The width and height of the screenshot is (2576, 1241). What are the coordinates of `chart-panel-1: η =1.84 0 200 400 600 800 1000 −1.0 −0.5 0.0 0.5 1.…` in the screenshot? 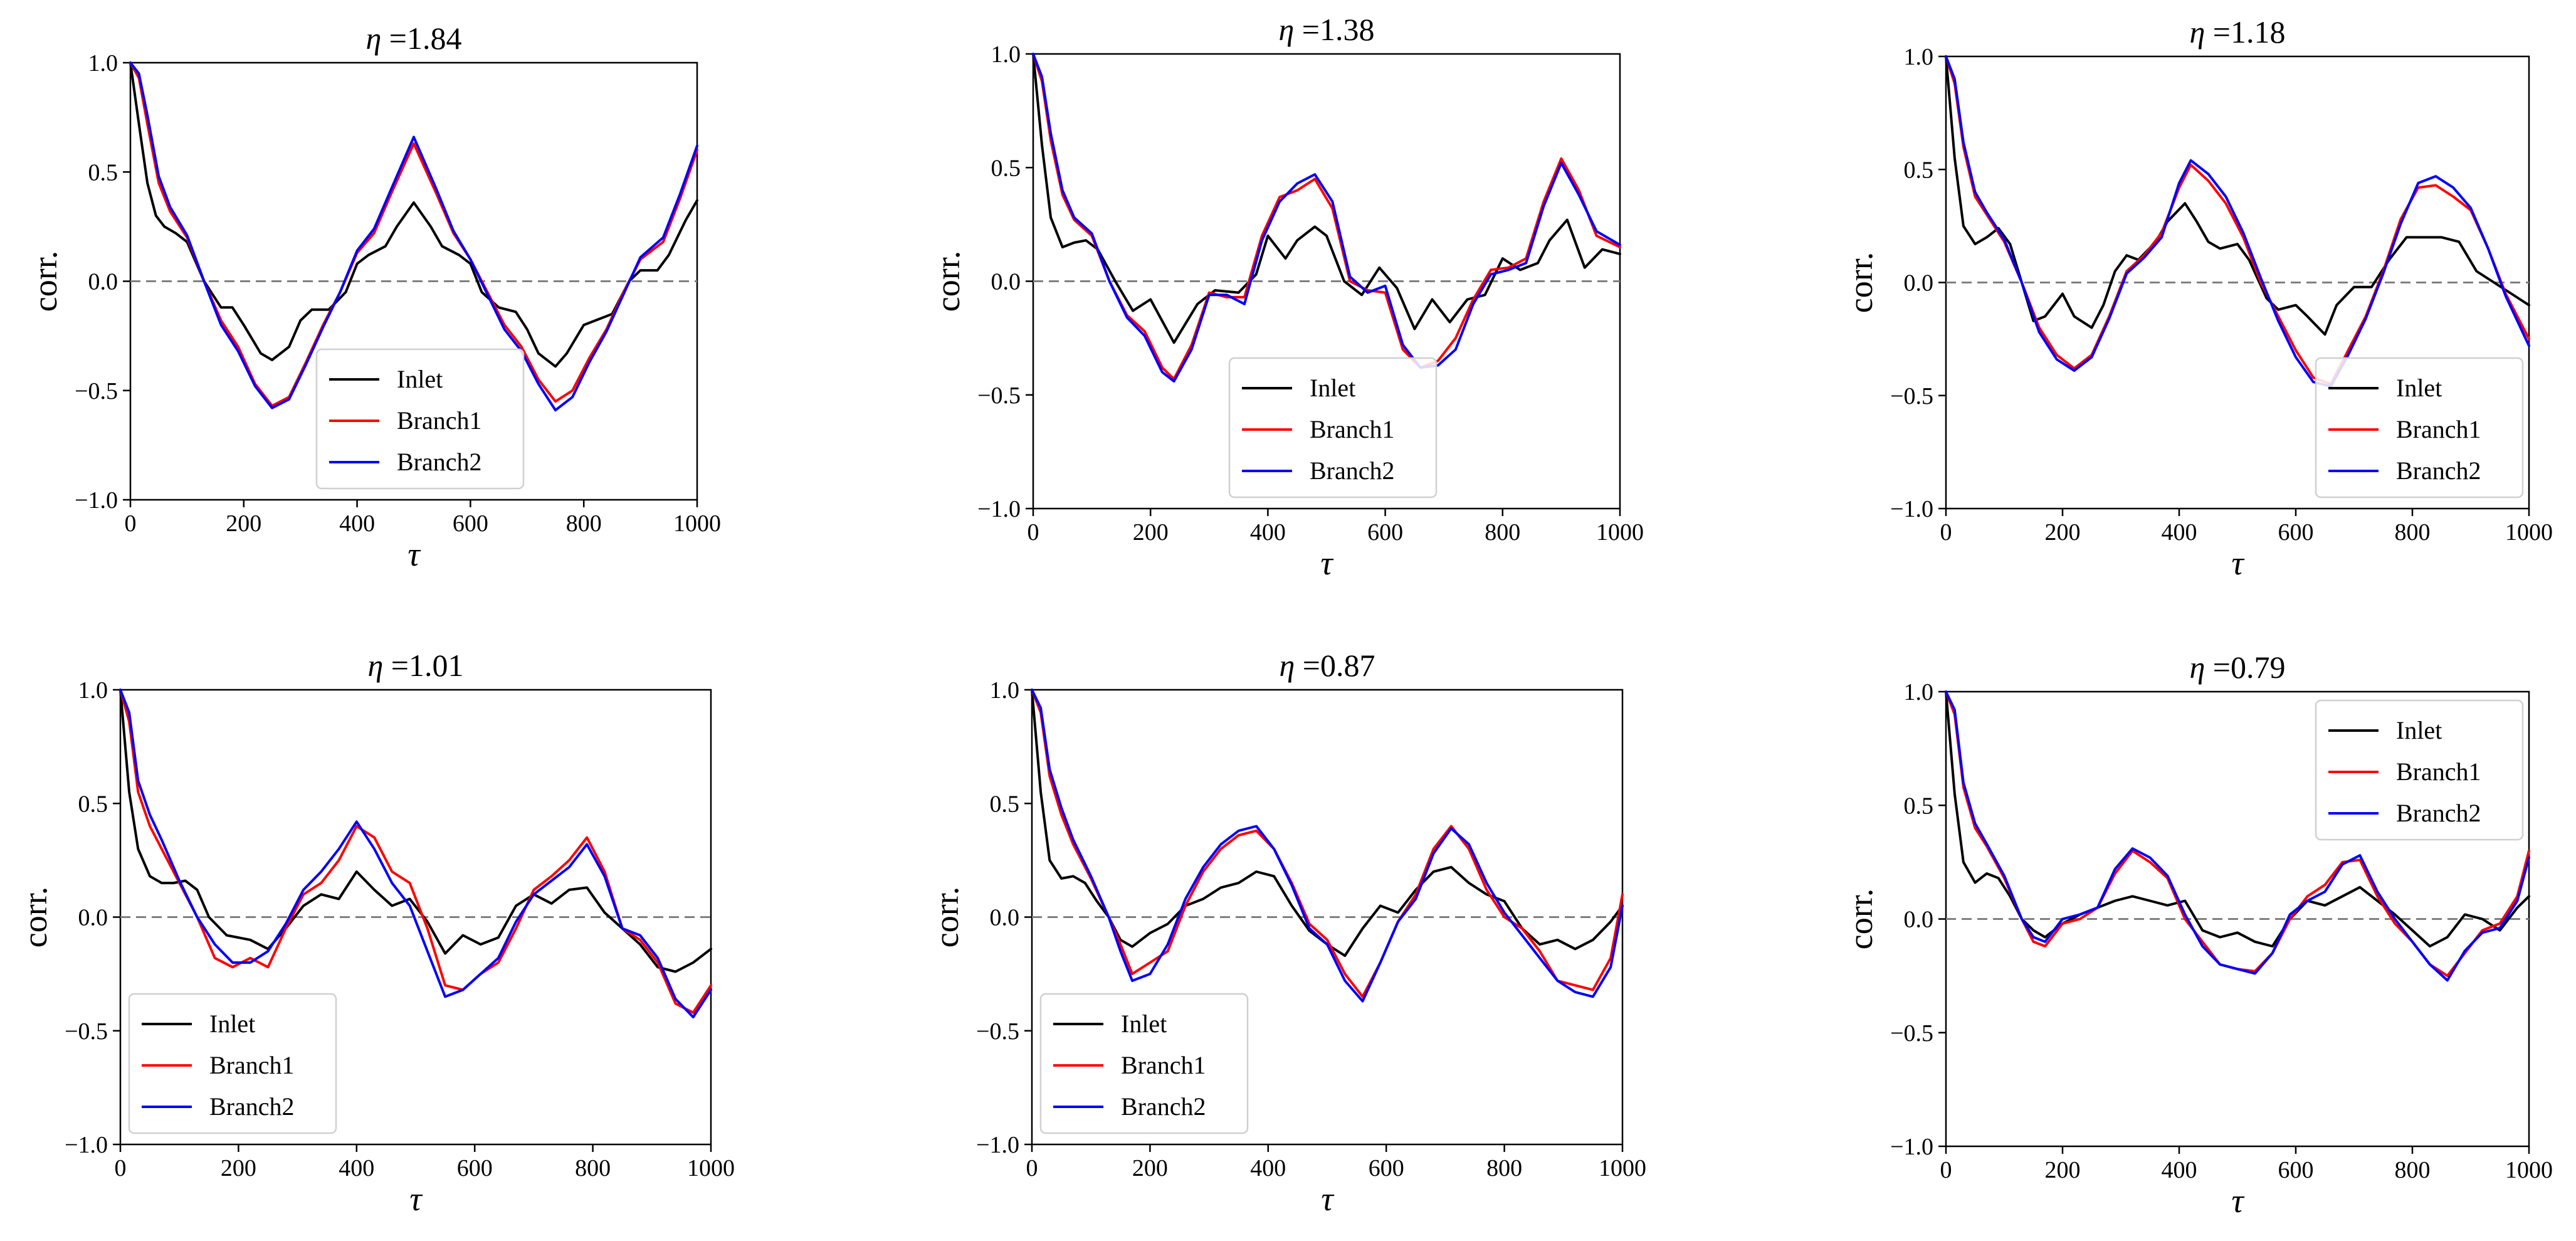 It's located at (373, 297).